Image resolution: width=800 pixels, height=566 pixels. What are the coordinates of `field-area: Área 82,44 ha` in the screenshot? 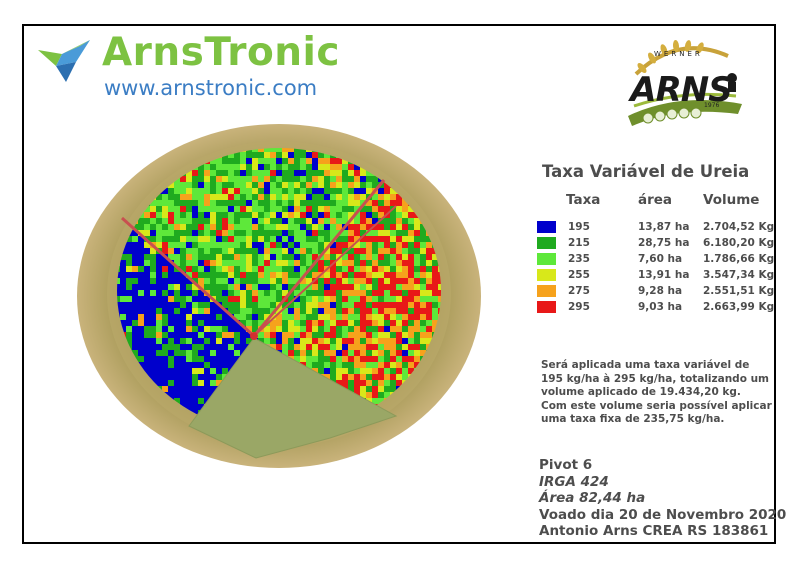 It's located at (592, 498).